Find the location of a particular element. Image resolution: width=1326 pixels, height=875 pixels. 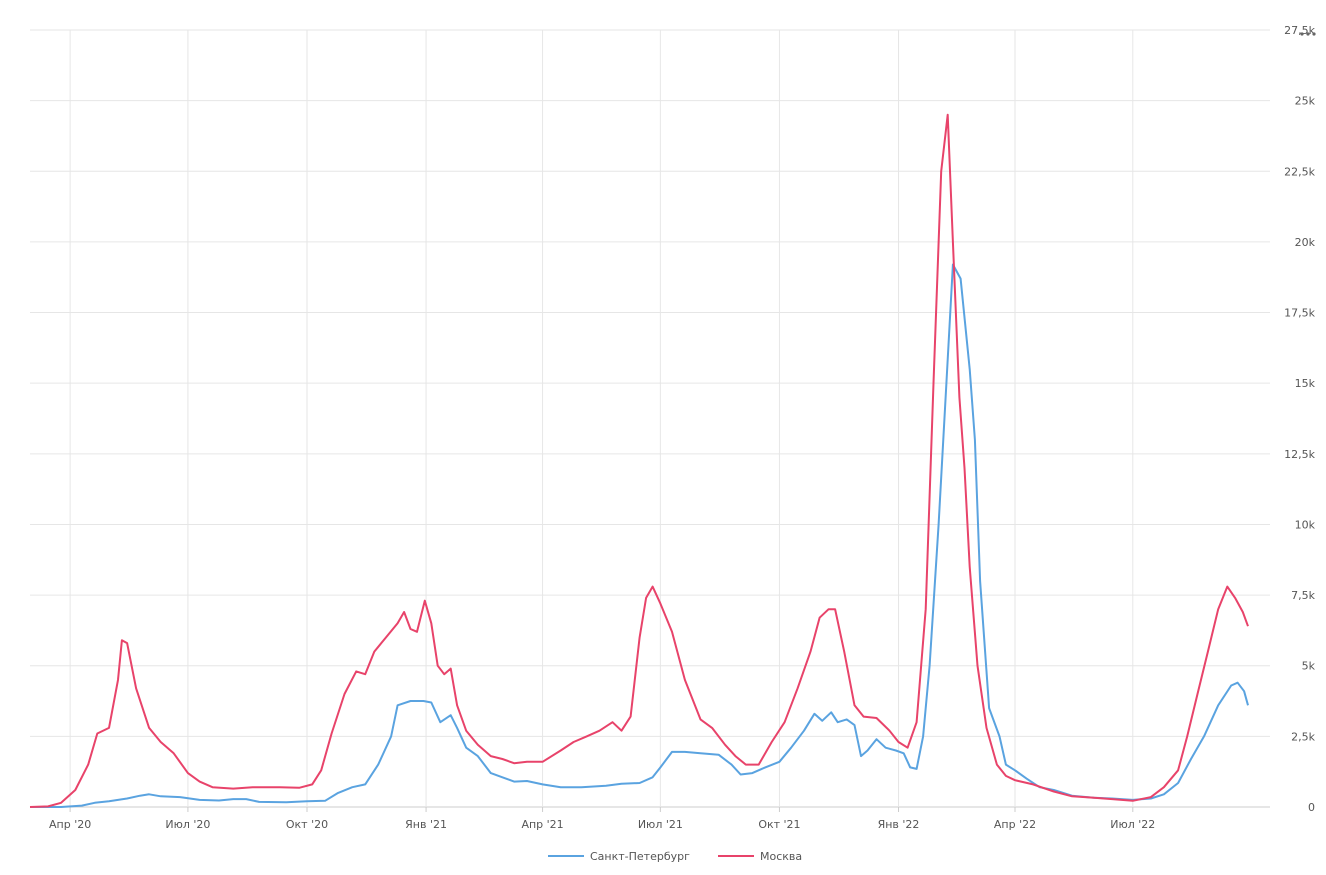

y-tick-label: 12,5k is located at coordinates (1299, 454).